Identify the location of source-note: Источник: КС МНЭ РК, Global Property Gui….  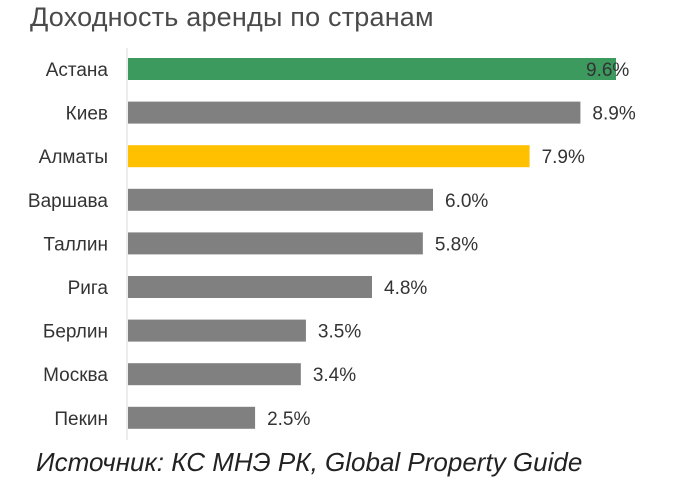
(309, 462).